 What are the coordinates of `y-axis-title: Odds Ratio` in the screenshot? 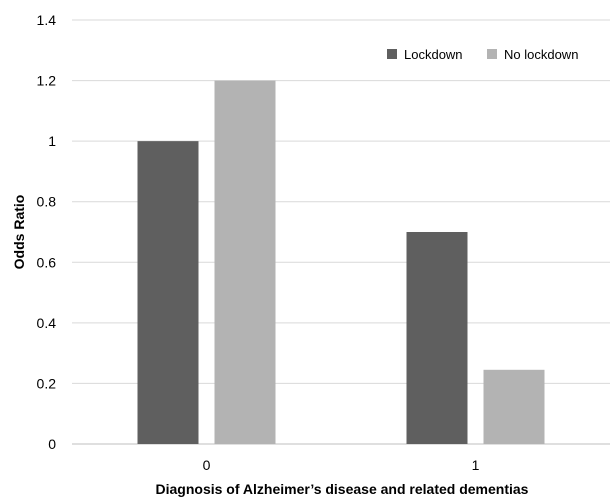 It's located at (19, 232).